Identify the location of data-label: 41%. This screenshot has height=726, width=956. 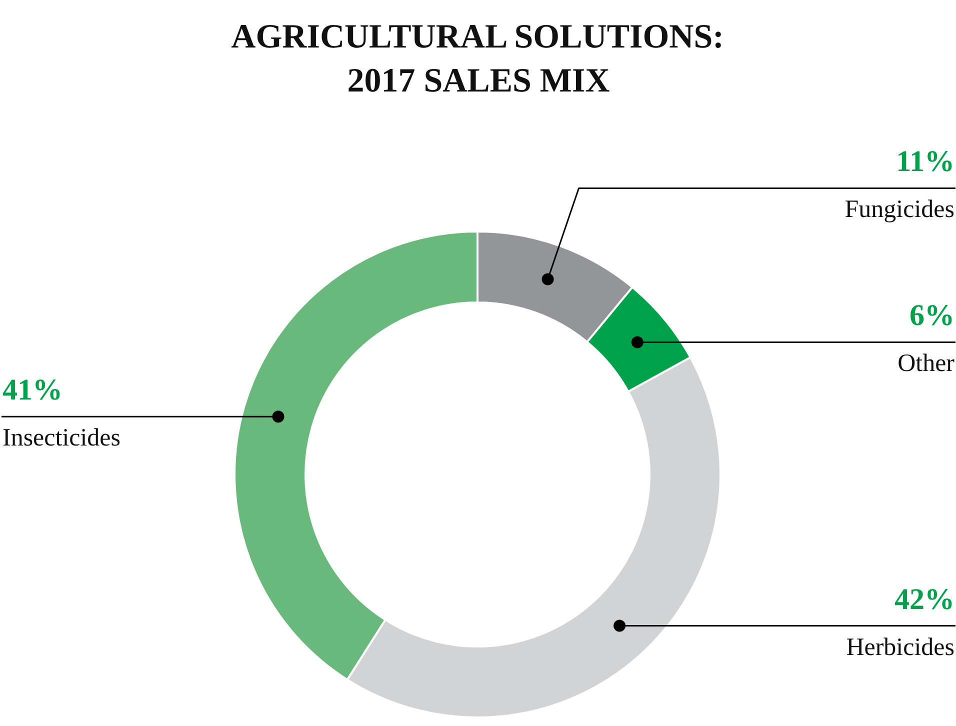
(32, 390).